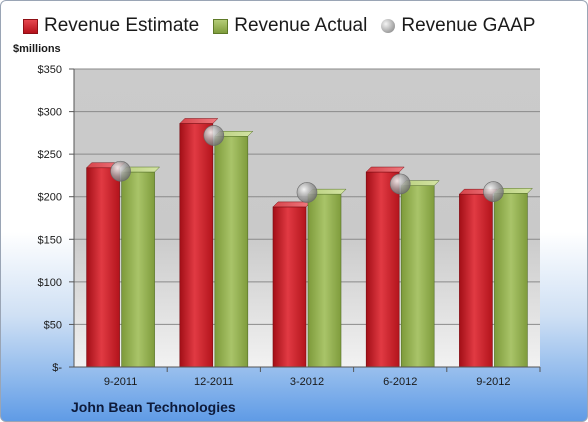 This screenshot has width=588, height=422. I want to click on y-tick-label: $-, so click(57, 368).